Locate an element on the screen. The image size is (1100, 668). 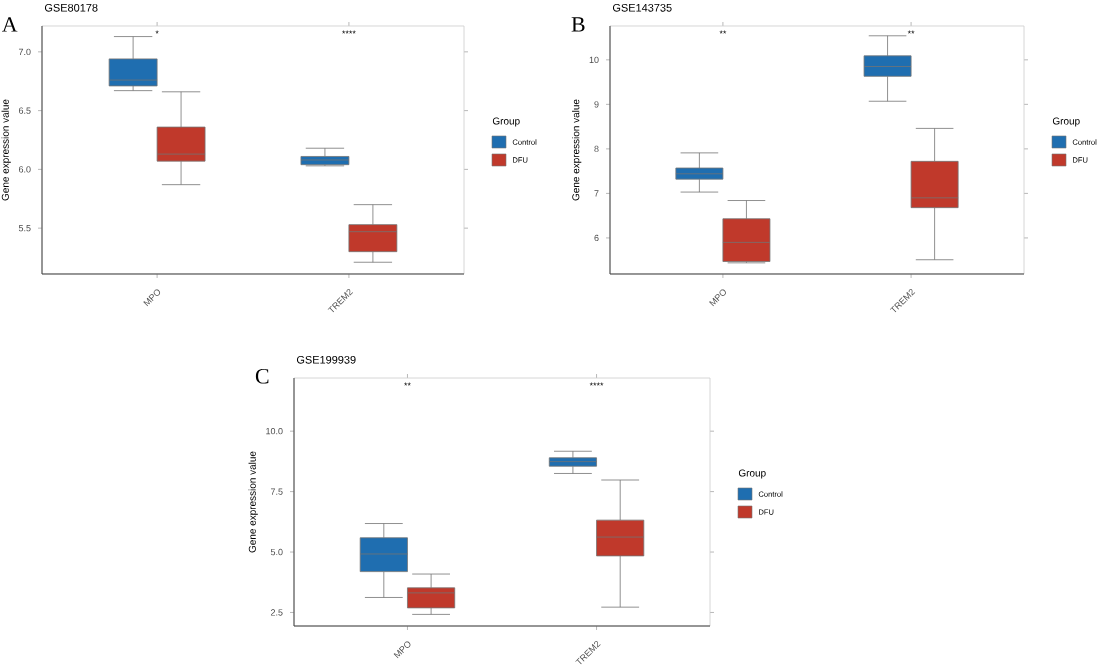
text: C is located at coordinates (262, 376).